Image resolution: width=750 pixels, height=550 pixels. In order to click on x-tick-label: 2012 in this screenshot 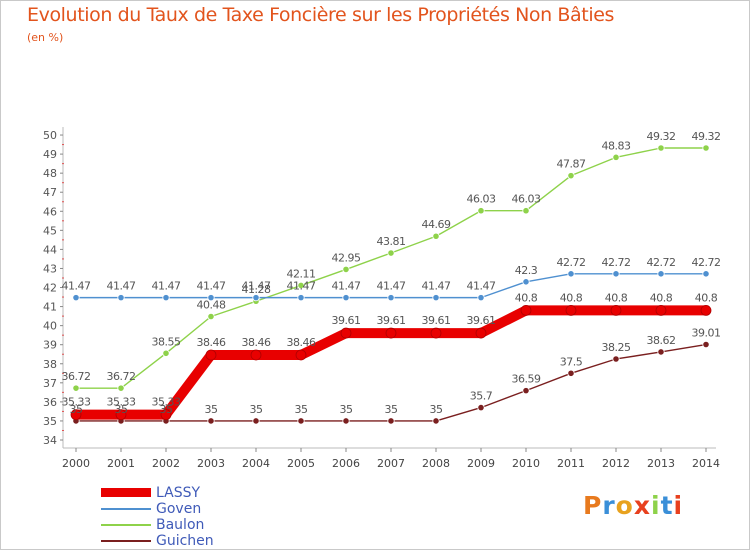, I will do `click(616, 463)`.